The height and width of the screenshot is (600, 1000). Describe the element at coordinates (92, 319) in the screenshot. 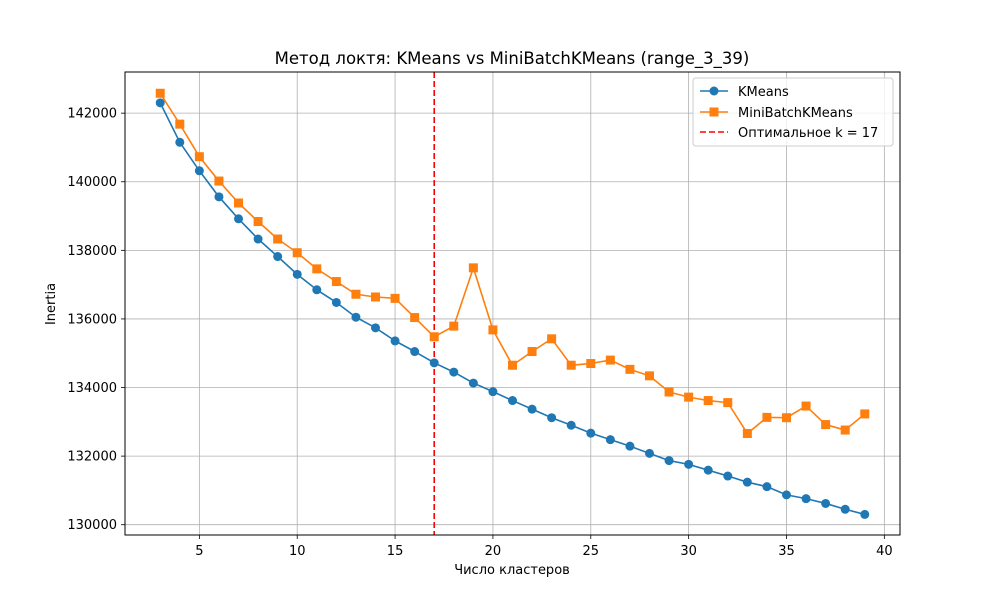

I see `y-tick-label: 136000` at that location.